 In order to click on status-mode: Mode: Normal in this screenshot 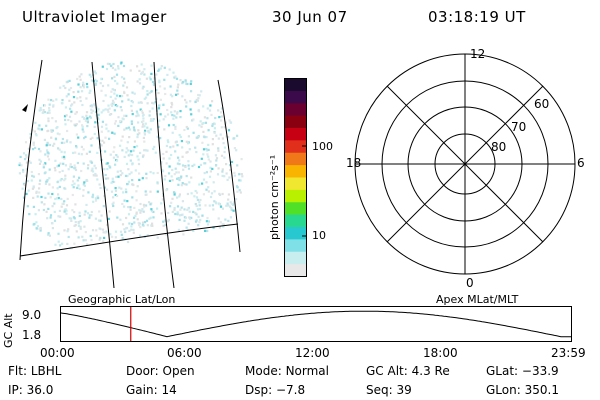, I will do `click(287, 371)`.